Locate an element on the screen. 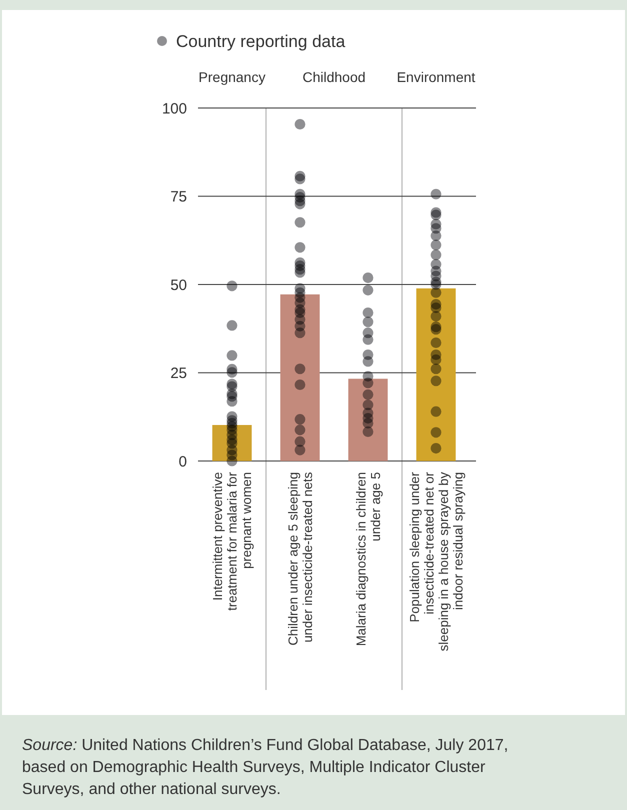  y-tick-label: 75 is located at coordinates (178, 197).